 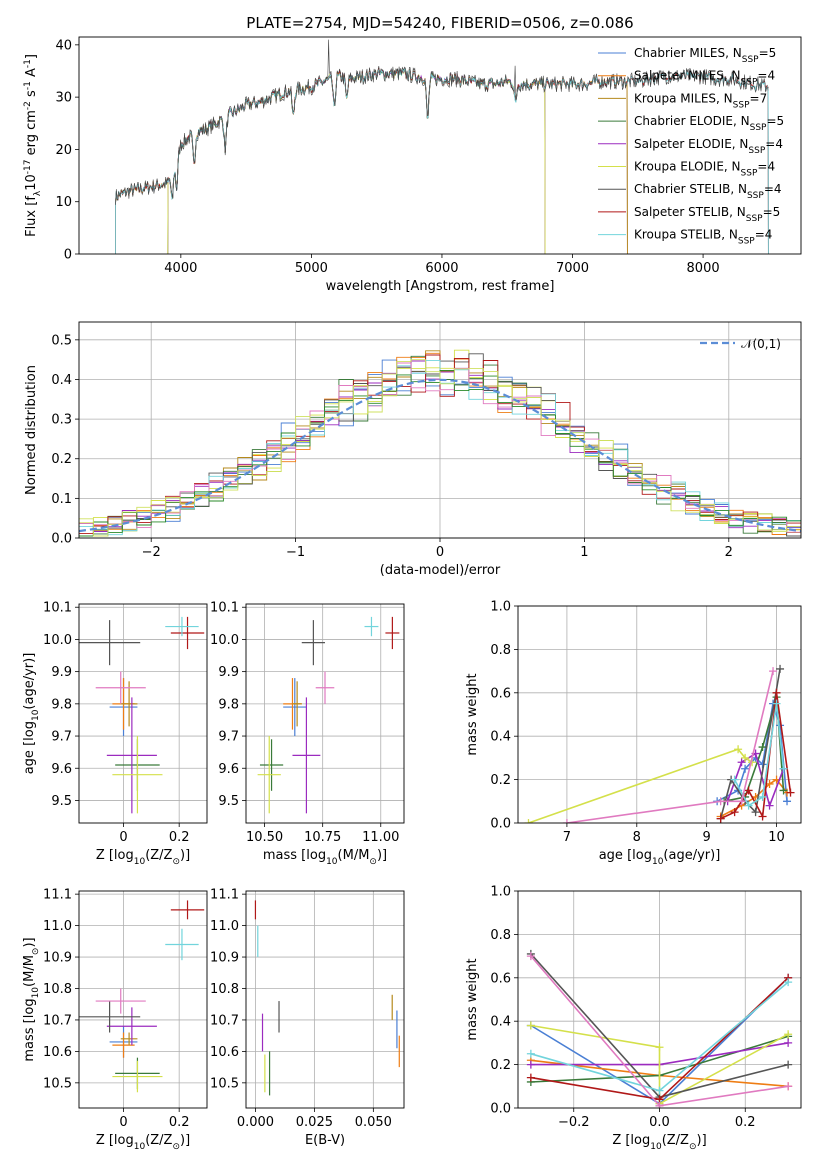 I want to click on legend-label: Salpeter MILES, NSSP=4, so click(x=704, y=78).